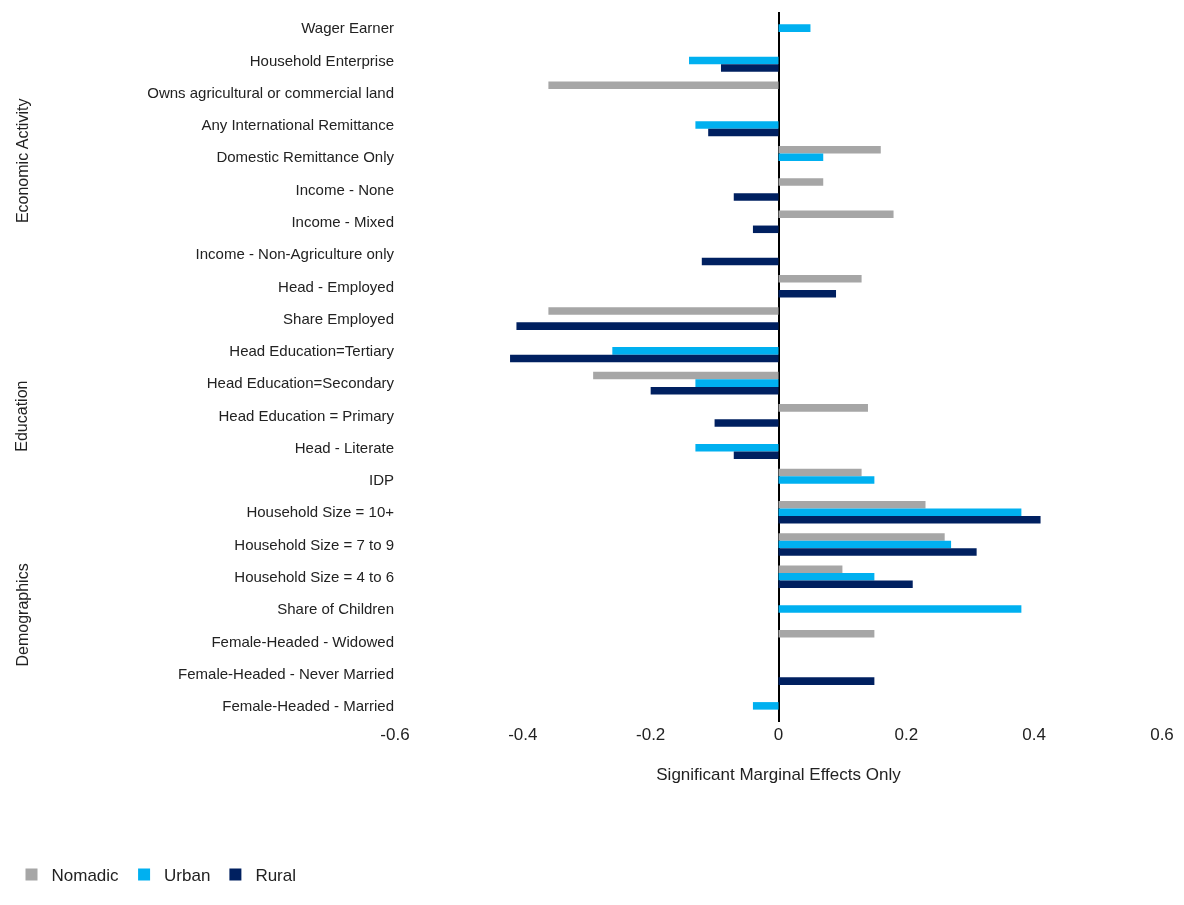 The width and height of the screenshot is (1184, 905). What do you see at coordinates (286, 673) in the screenshot?
I see `y-tick-label: Female-Headed - Never Married` at bounding box center [286, 673].